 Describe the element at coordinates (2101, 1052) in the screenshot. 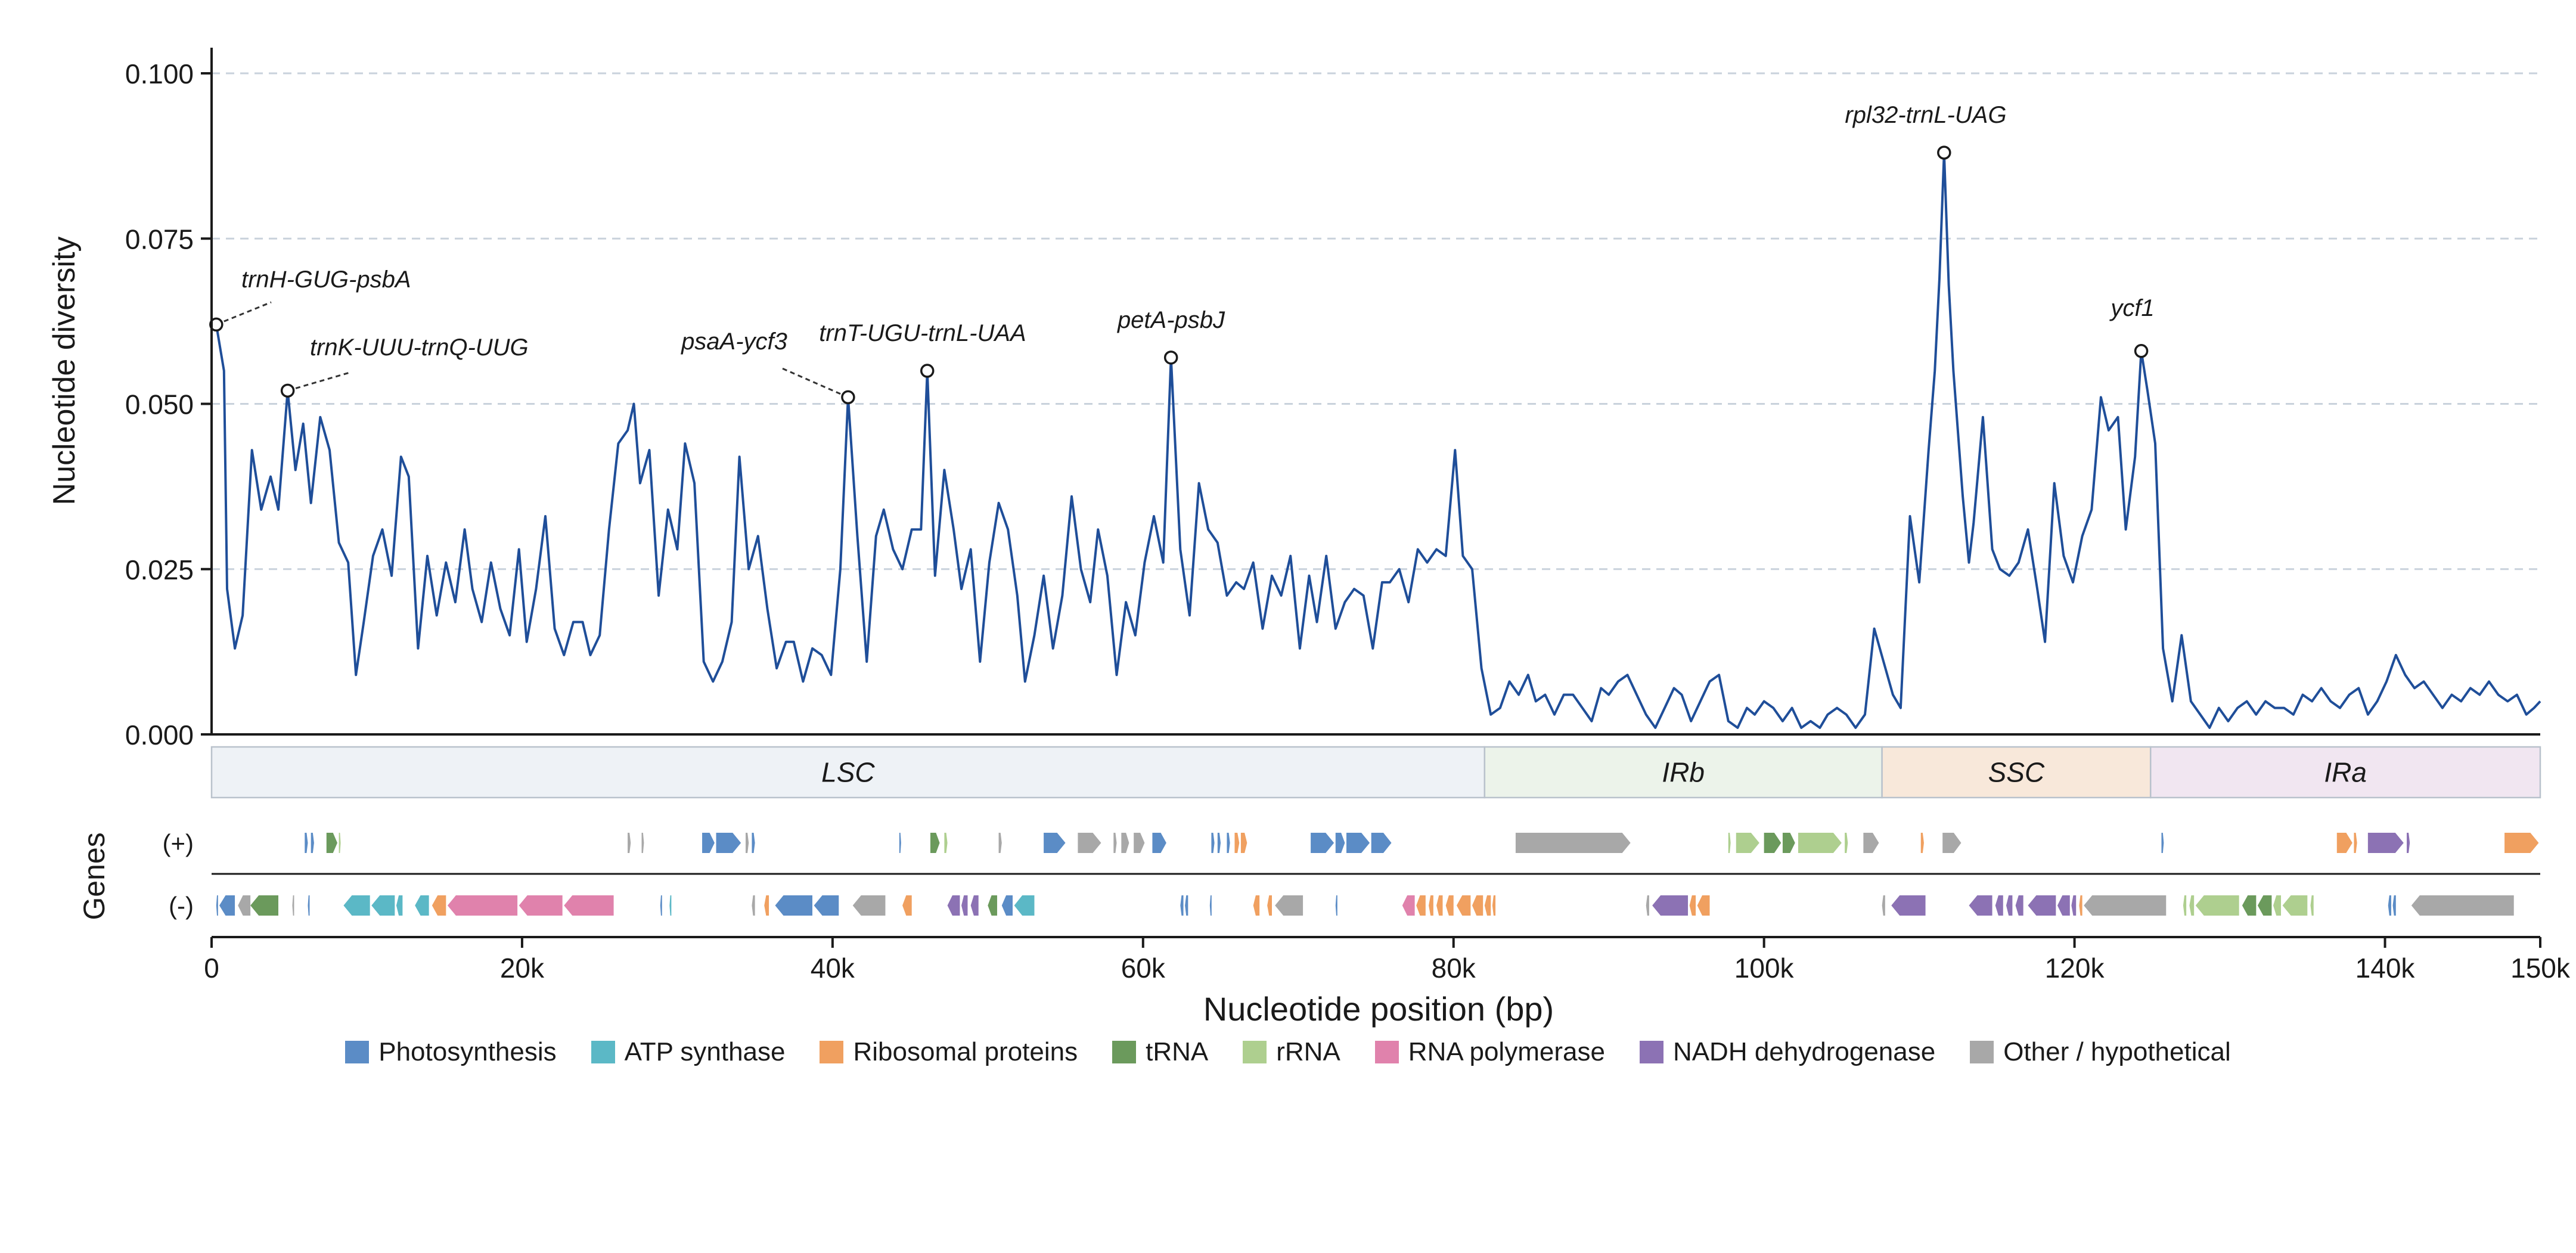

I see `legend-item: Other / hypothetical` at that location.